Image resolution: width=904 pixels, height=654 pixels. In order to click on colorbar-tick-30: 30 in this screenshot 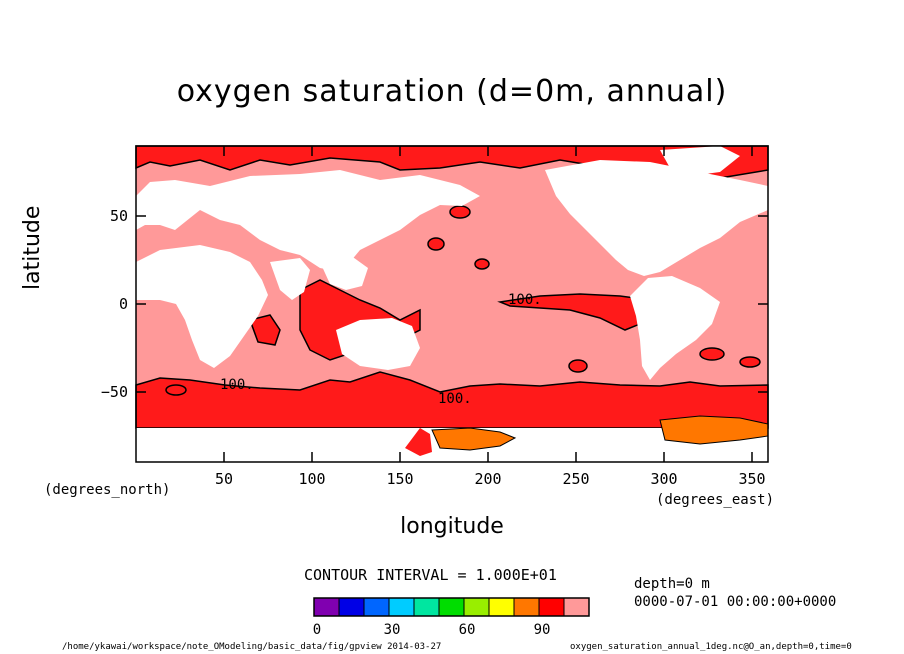, I will do `click(392, 630)`.